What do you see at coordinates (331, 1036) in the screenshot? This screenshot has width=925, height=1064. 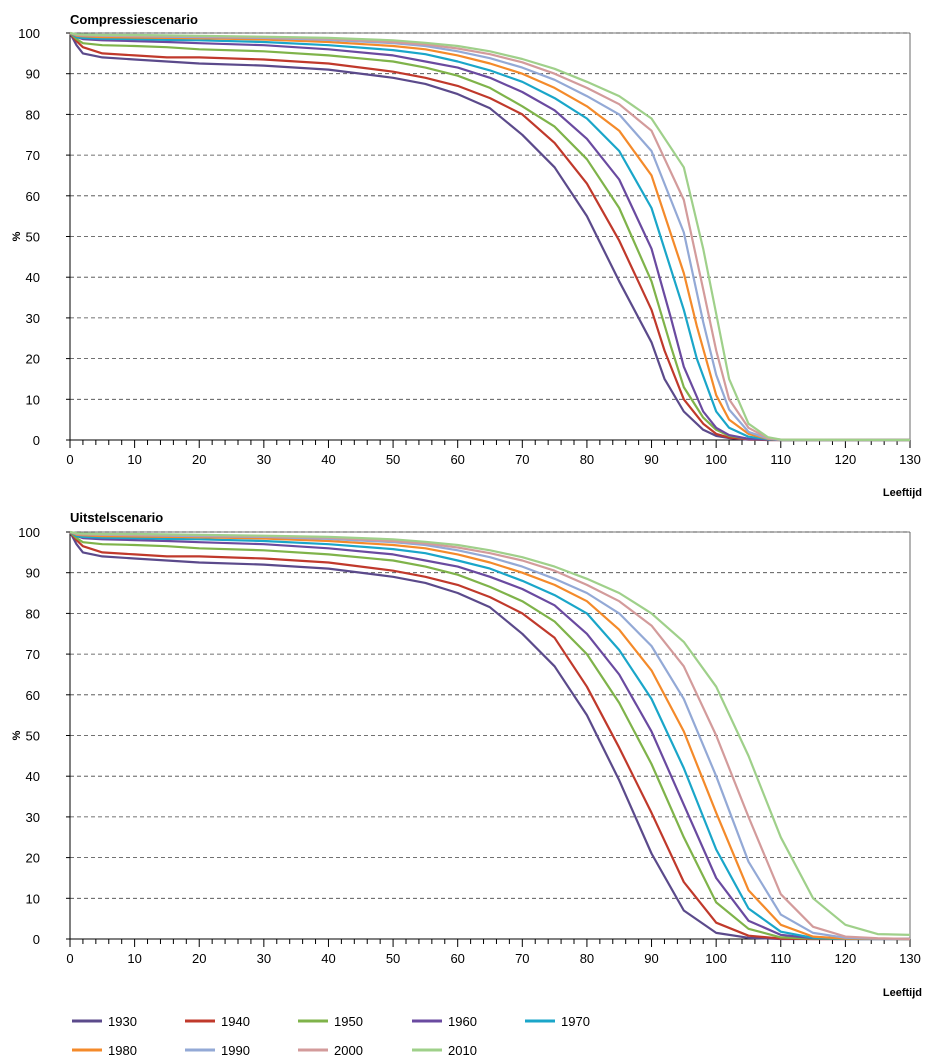 I see `legend: 1930 1940 1950 1960 1970 1980 1990 2000 2010` at bounding box center [331, 1036].